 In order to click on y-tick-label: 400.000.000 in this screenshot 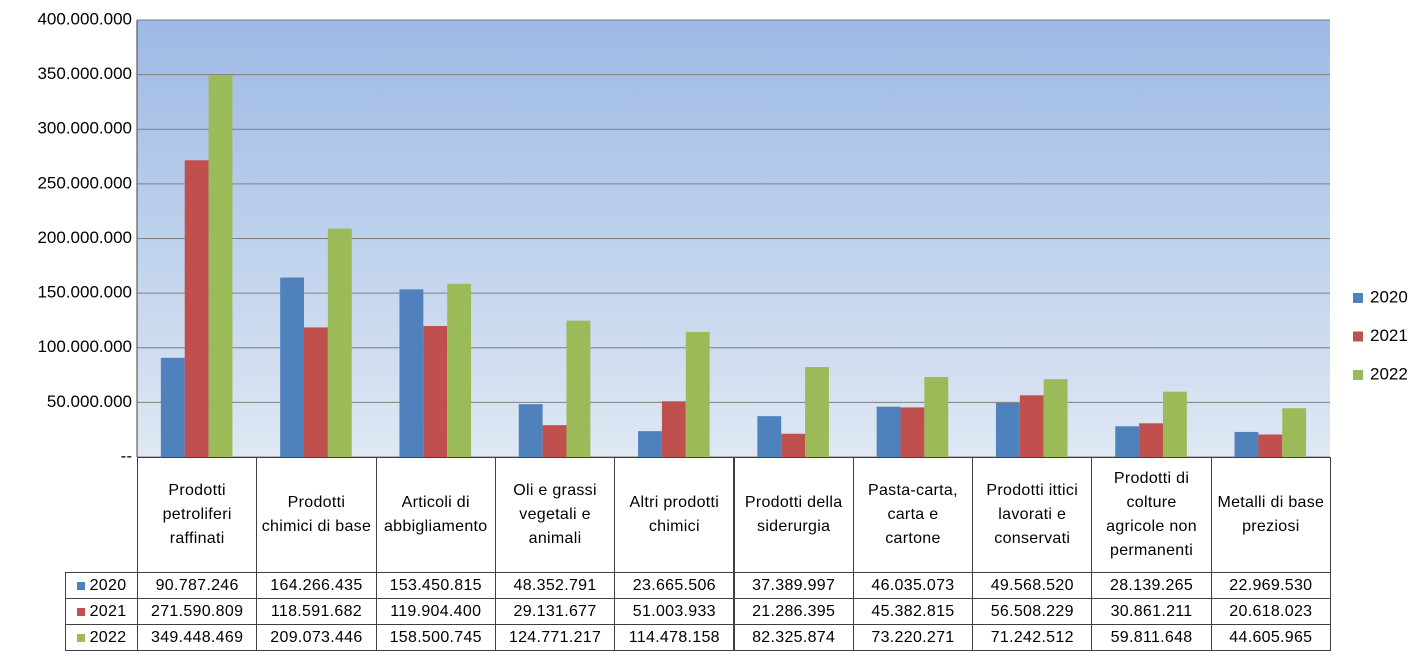, I will do `click(84, 18)`.